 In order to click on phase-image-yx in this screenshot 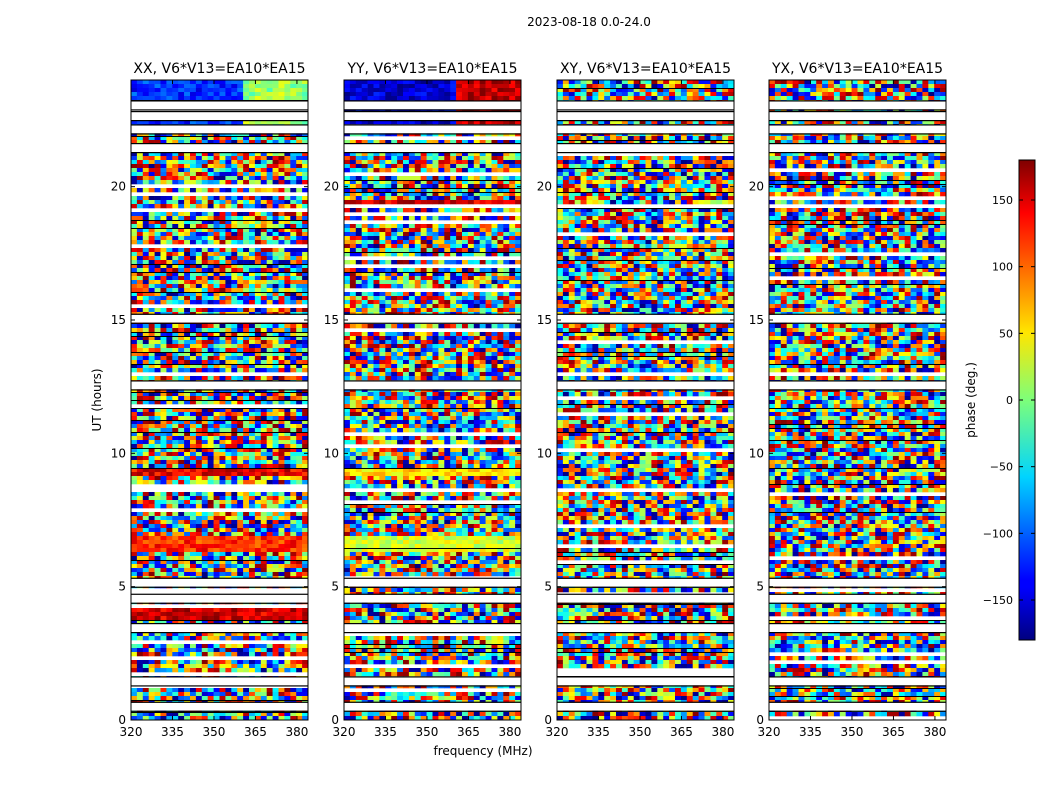, I will do `click(857, 400)`.